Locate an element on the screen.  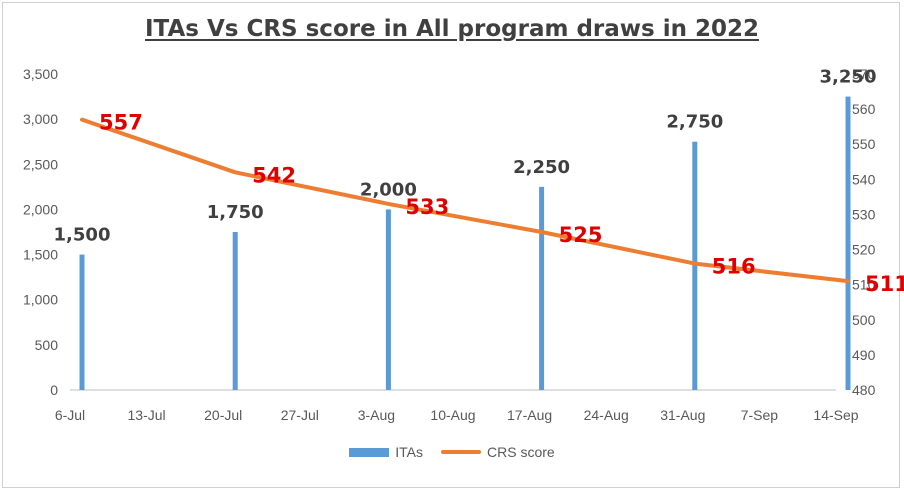
bar-data-label: 2,000 is located at coordinates (388, 189).